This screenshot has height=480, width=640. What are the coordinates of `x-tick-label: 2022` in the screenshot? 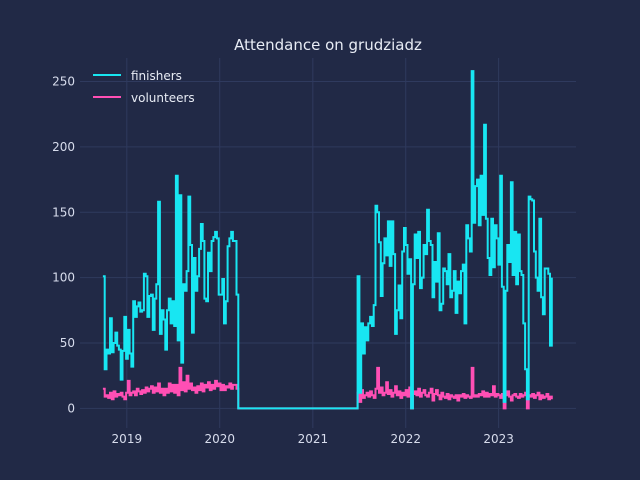 It's located at (405, 439).